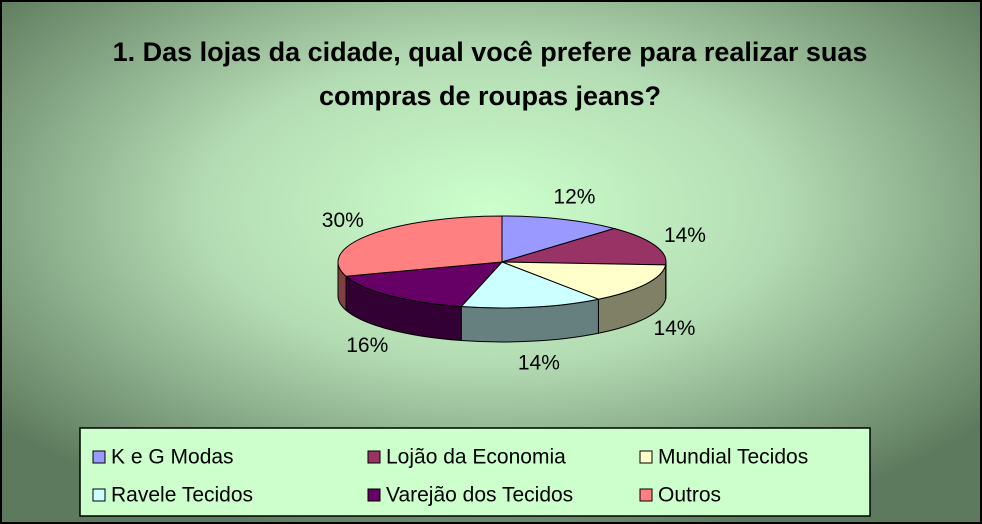 Image resolution: width=982 pixels, height=524 pixels. What do you see at coordinates (172, 457) in the screenshot?
I see `legend-label: K e G Modas` at bounding box center [172, 457].